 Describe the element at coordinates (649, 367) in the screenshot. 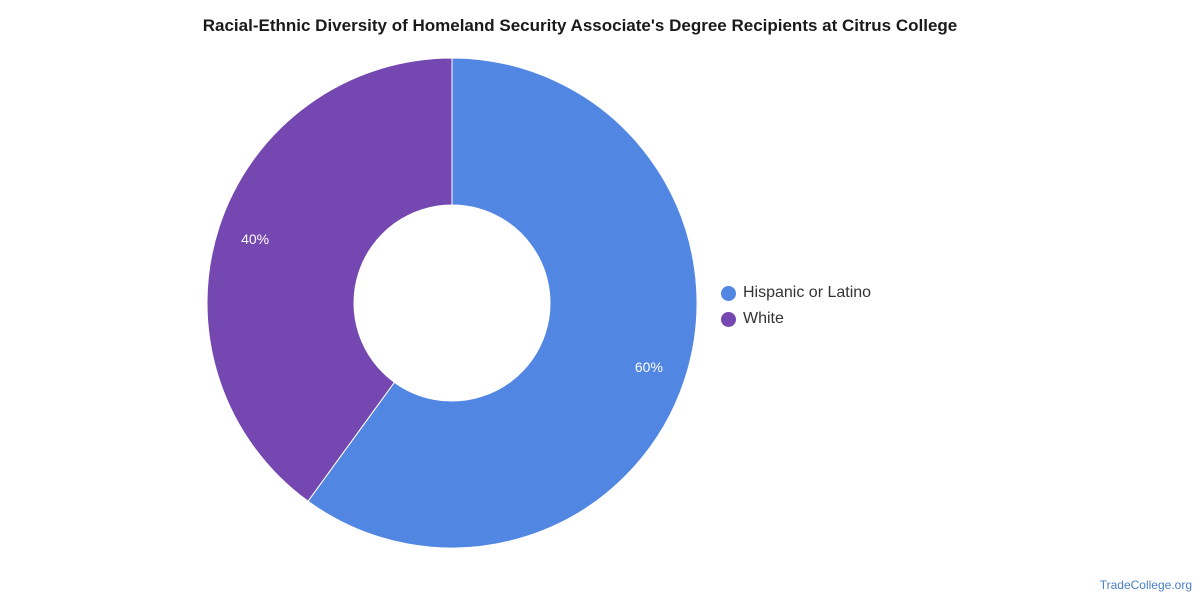

I see `slice-label-hispanic-or-latino: 60%` at that location.